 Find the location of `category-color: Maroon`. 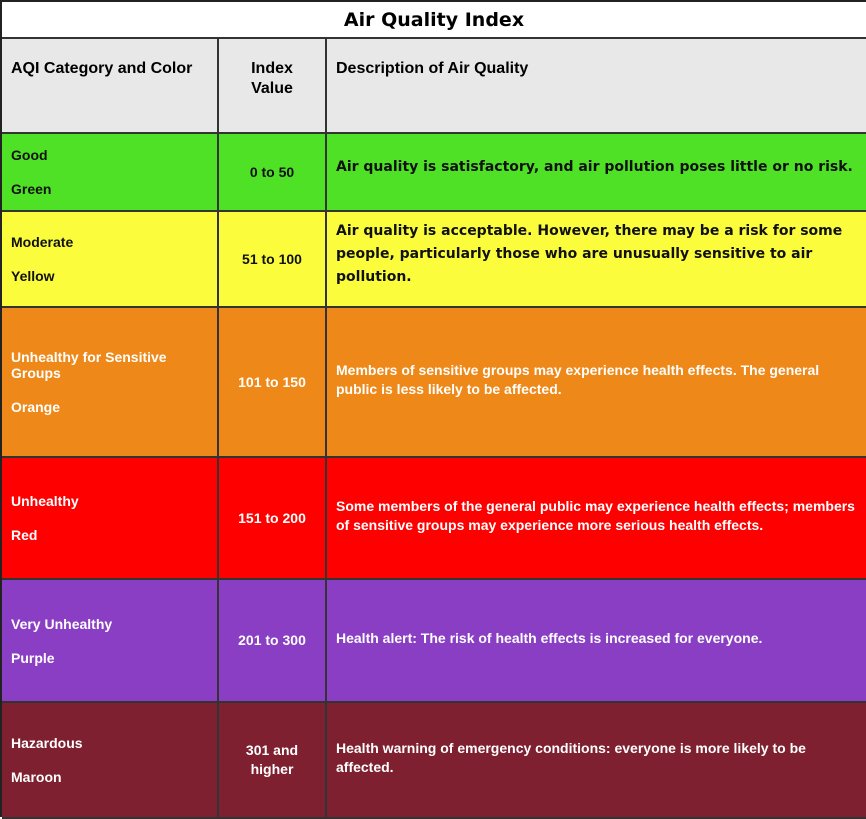

category-color: Maroon is located at coordinates (36, 777).